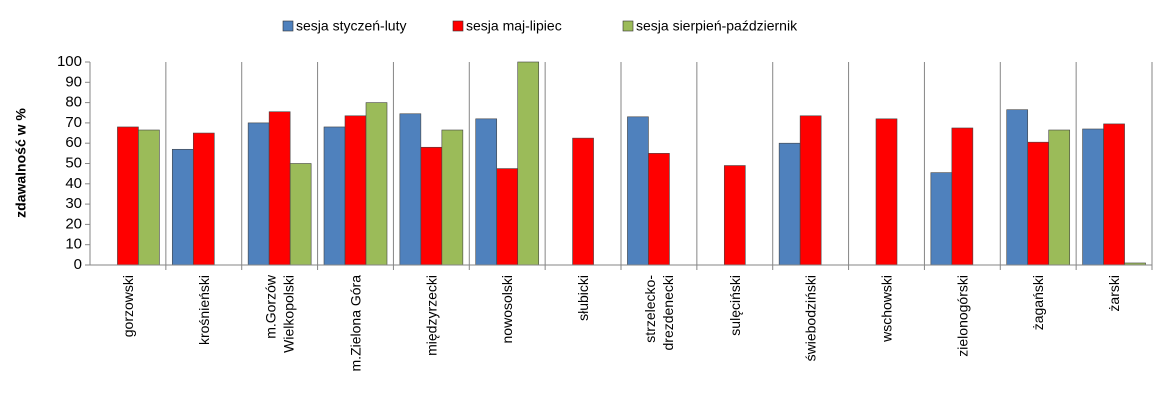  Describe the element at coordinates (73, 203) in the screenshot. I see `y-tick-label: 30` at that location.